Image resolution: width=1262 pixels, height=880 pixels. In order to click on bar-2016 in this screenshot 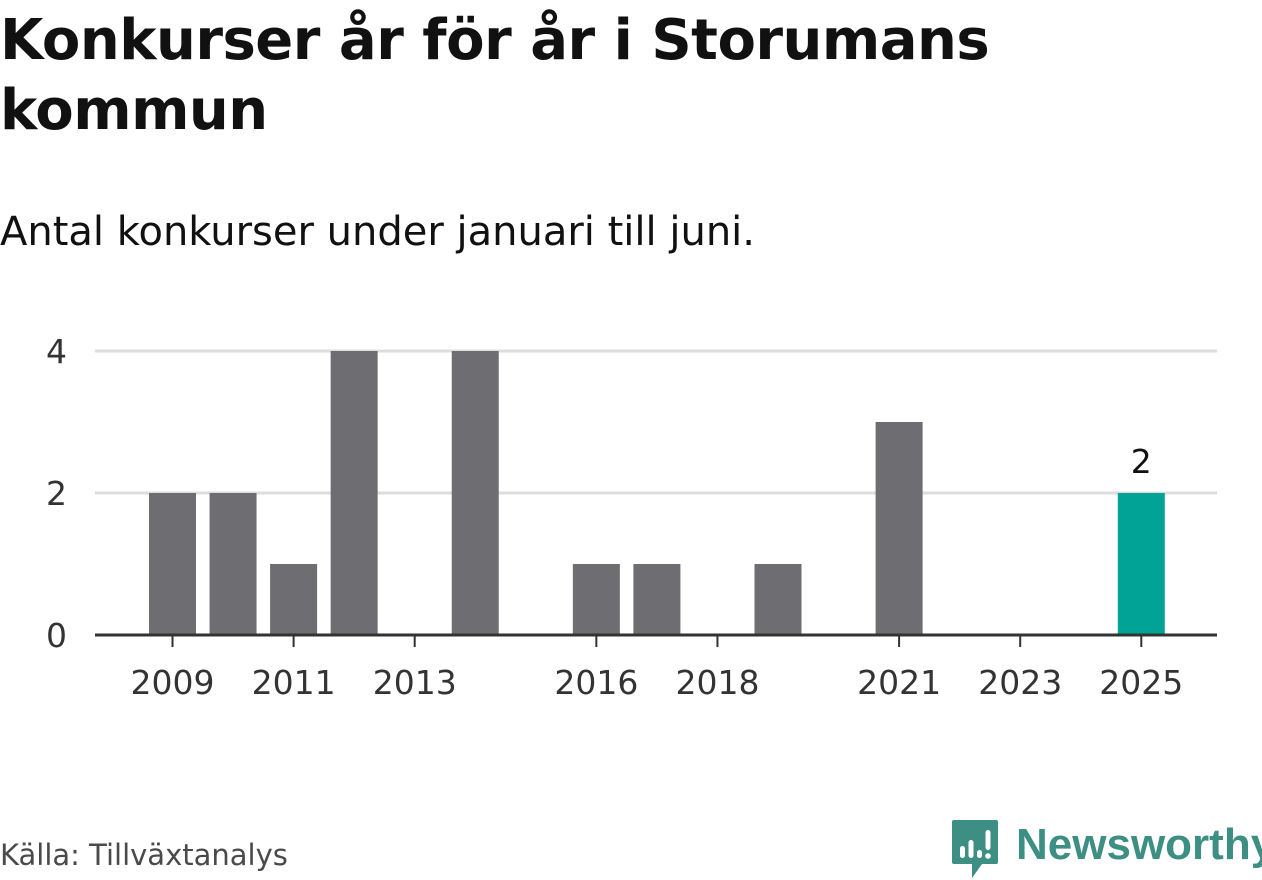, I will do `click(596, 599)`.